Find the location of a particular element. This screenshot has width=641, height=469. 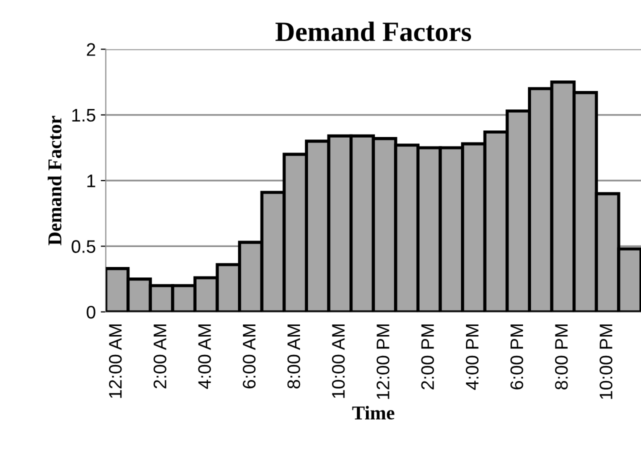

x-tick-label: 12:00 PM is located at coordinates (383, 361).